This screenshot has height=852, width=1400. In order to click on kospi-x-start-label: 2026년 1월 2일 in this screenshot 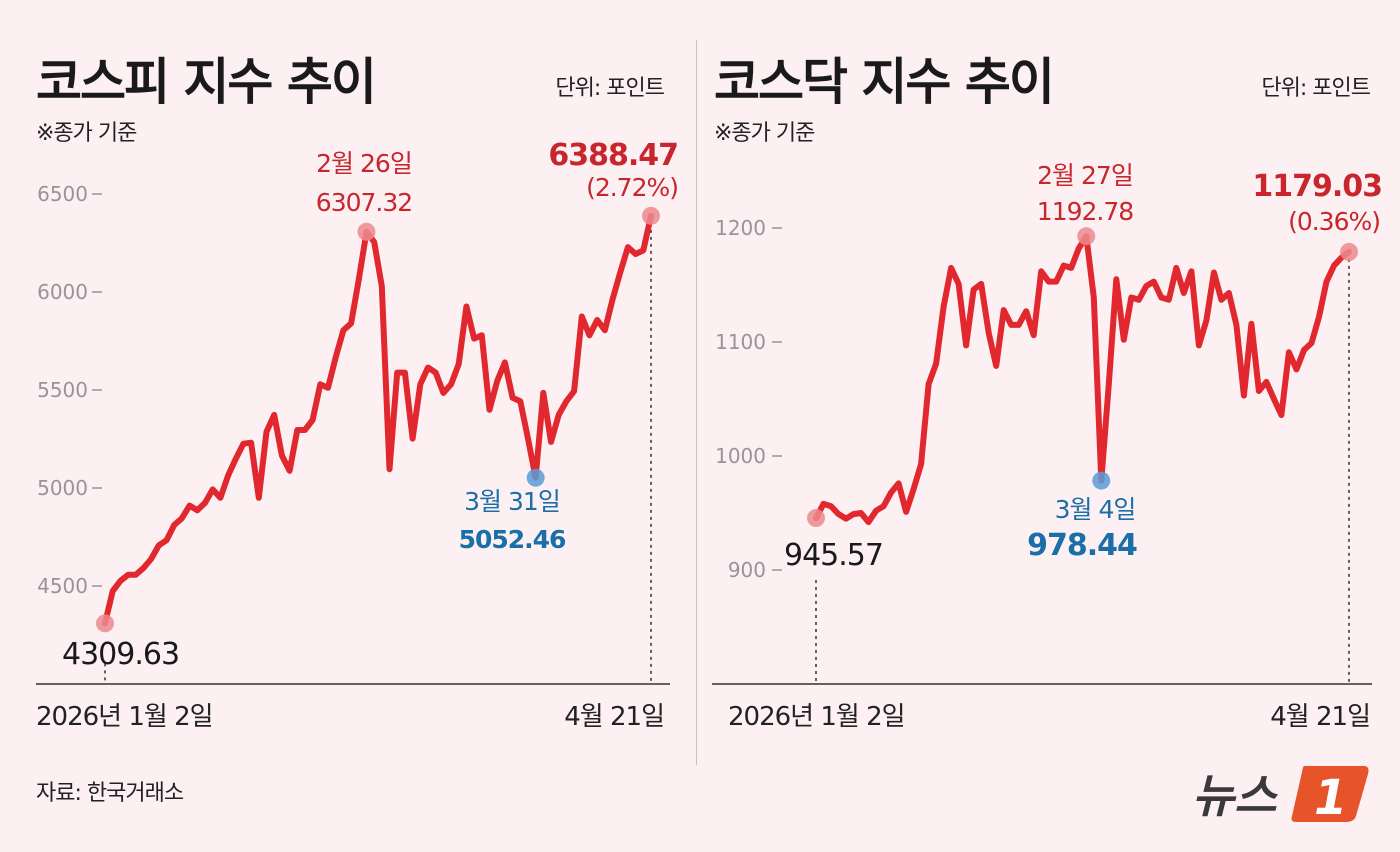, I will do `click(125, 717)`.